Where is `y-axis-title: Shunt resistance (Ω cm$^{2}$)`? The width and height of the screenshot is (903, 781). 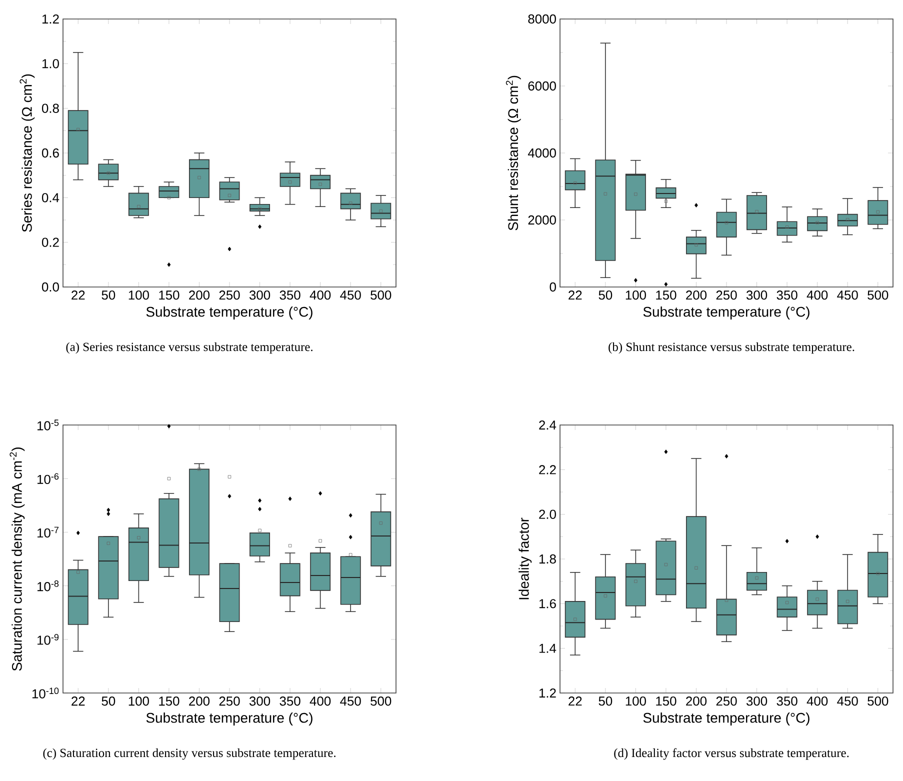 y-axis-title: Shunt resistance (Ω cm$^{2}$) is located at coordinates (513, 153).